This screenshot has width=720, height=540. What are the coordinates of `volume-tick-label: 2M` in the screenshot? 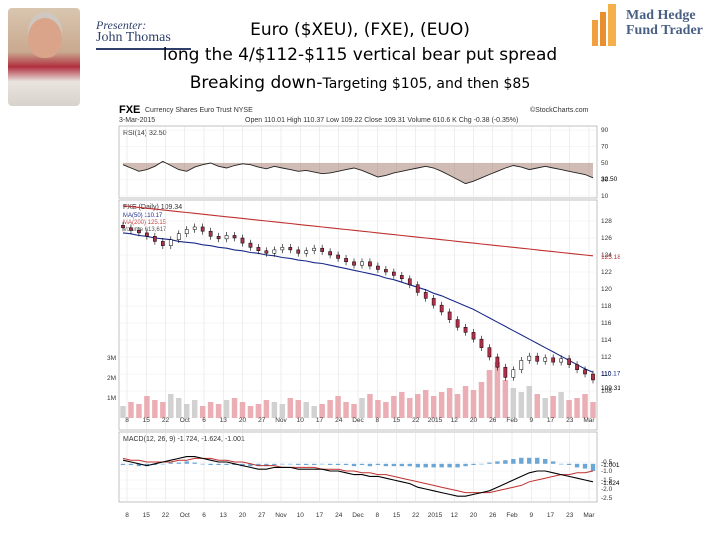 It's located at (111, 378).